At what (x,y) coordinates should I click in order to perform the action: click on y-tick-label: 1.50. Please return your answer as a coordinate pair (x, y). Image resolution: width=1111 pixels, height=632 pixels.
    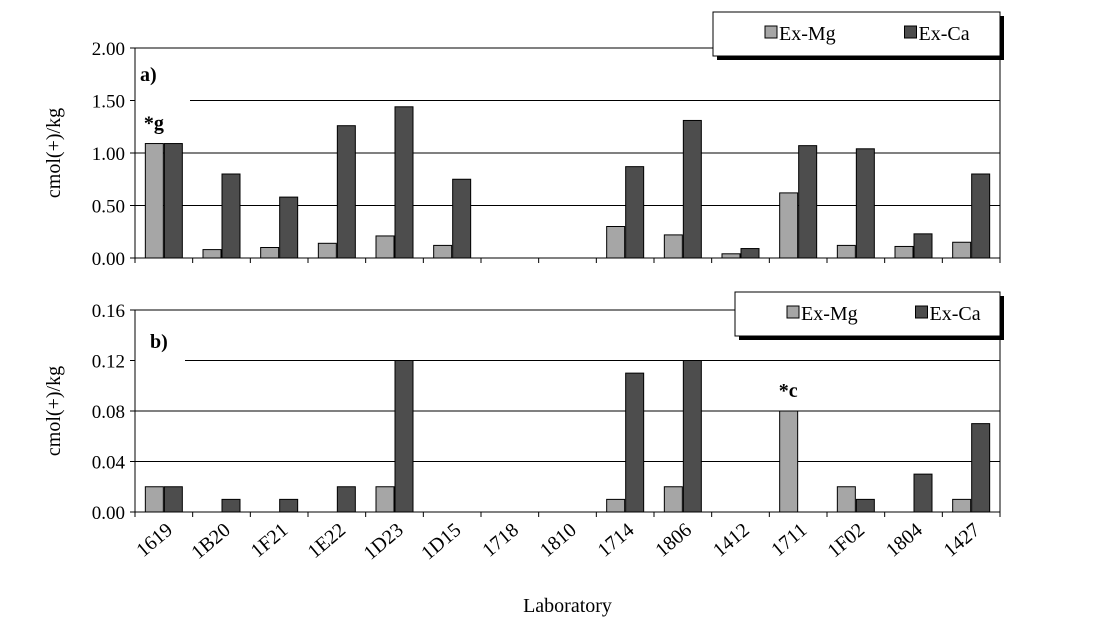
    Looking at the image, I should click on (108, 102).